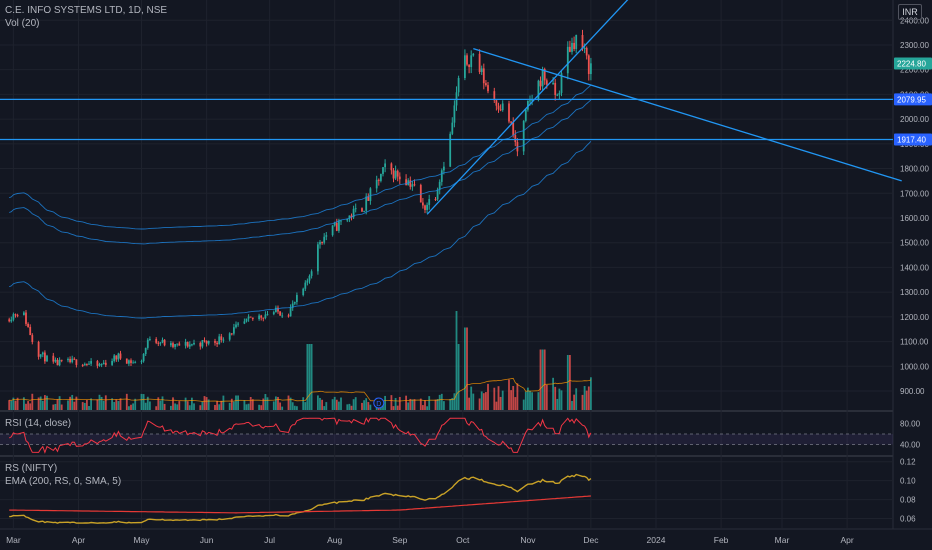 This screenshot has height=550, width=932. What do you see at coordinates (300, 390) in the screenshot?
I see `volume-ma-line` at bounding box center [300, 390].